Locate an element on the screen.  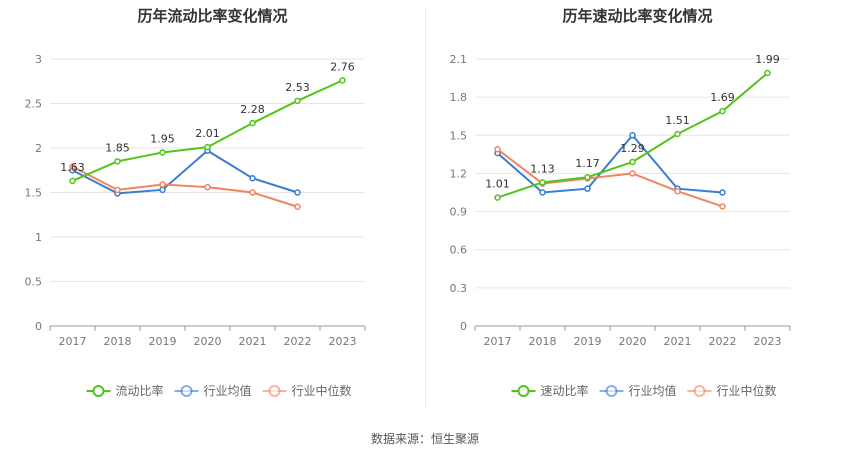
y-tick-label: 1 is located at coordinates (38, 237).